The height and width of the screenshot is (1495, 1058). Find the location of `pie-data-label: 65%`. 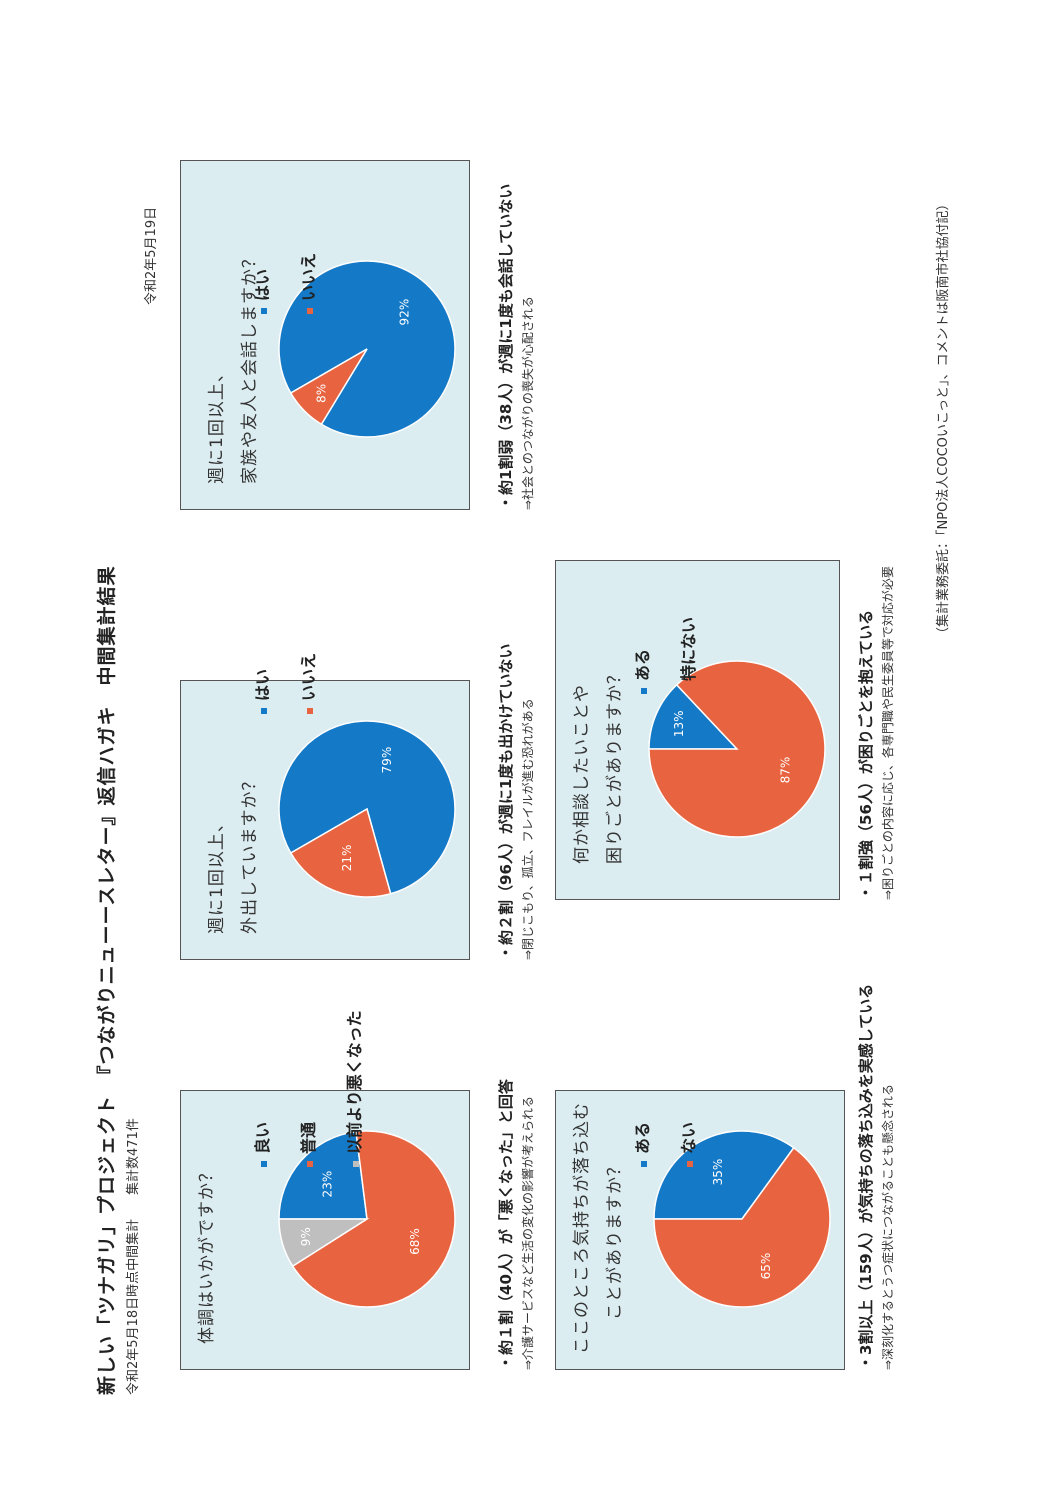

pie-data-label: 65% is located at coordinates (766, 1266).